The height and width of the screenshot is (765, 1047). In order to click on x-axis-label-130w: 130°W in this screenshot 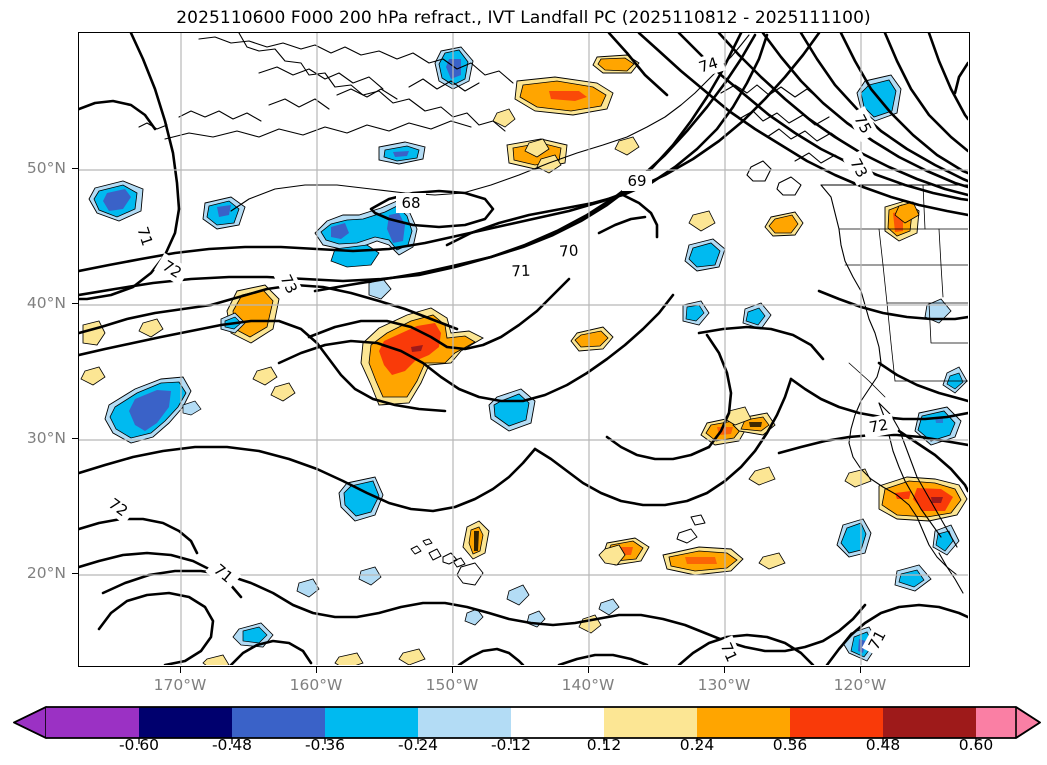, I will do `click(724, 685)`.